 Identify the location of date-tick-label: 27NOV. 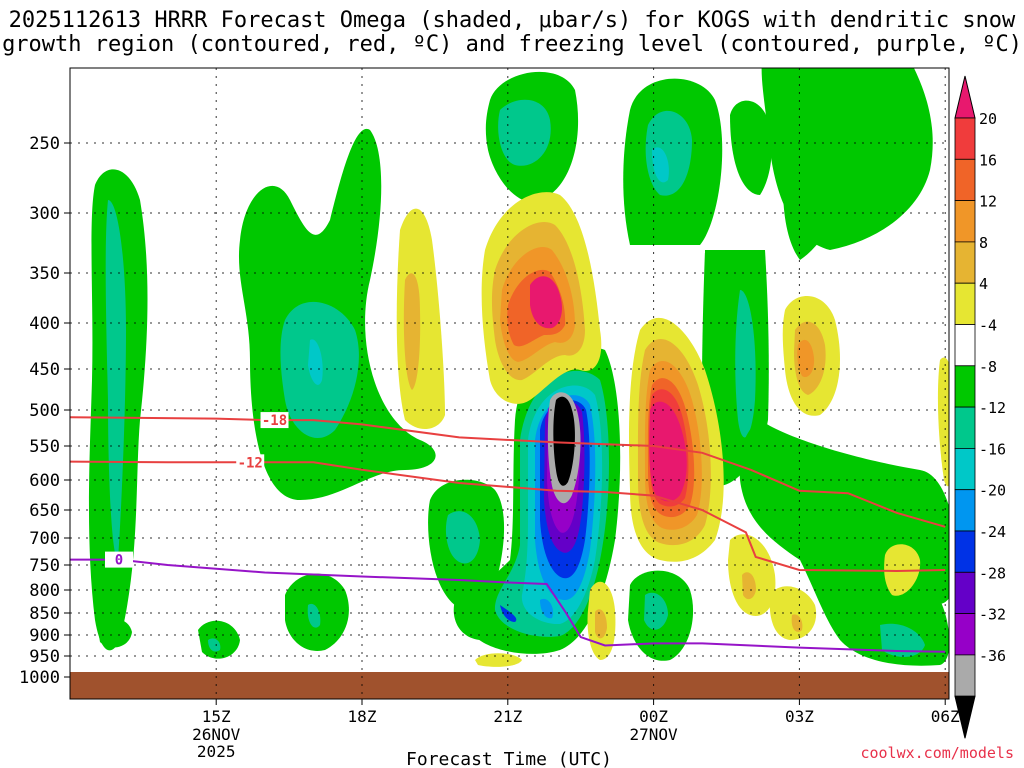
(654, 734).